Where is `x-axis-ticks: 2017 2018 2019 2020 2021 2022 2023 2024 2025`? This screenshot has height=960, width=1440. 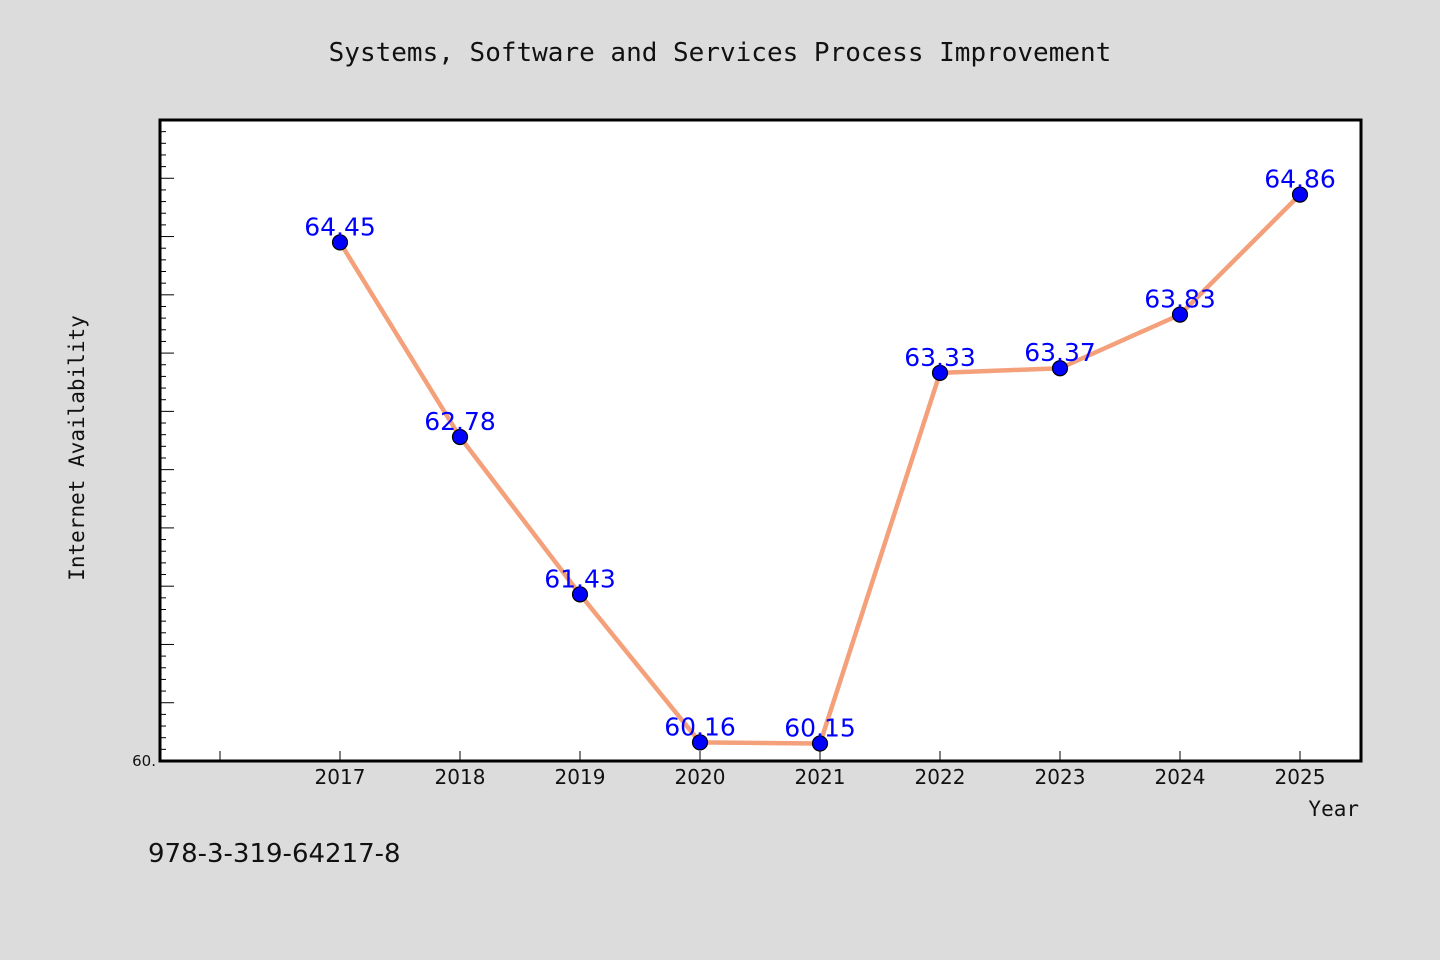 x-axis-ticks: 2017 2018 2019 2020 2021 2022 2023 2024 2025 is located at coordinates (772, 770).